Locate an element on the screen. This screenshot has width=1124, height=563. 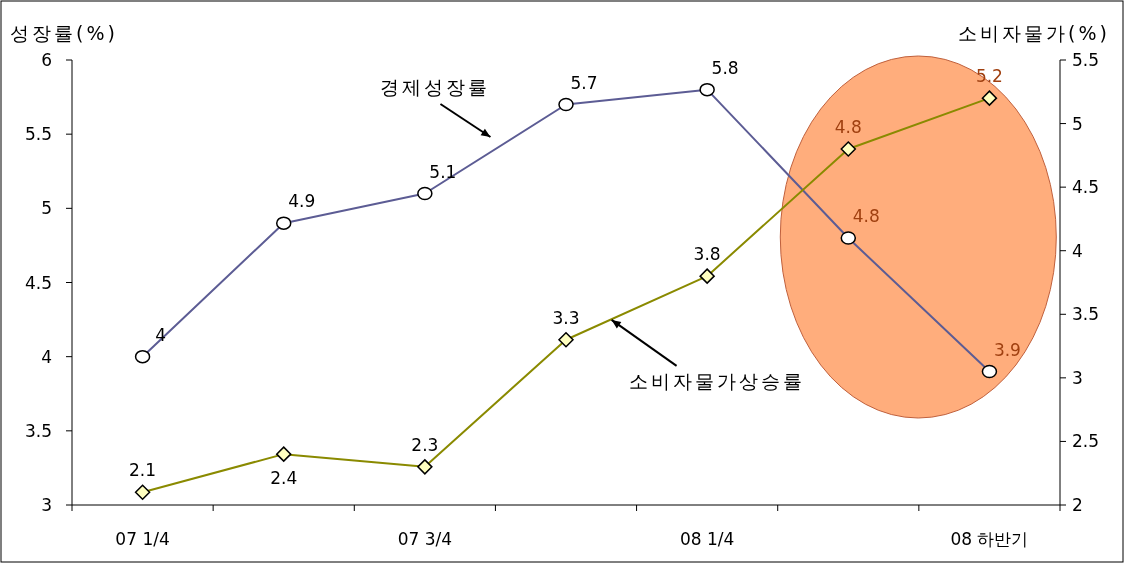
data-label: 4.9 is located at coordinates (302, 201).